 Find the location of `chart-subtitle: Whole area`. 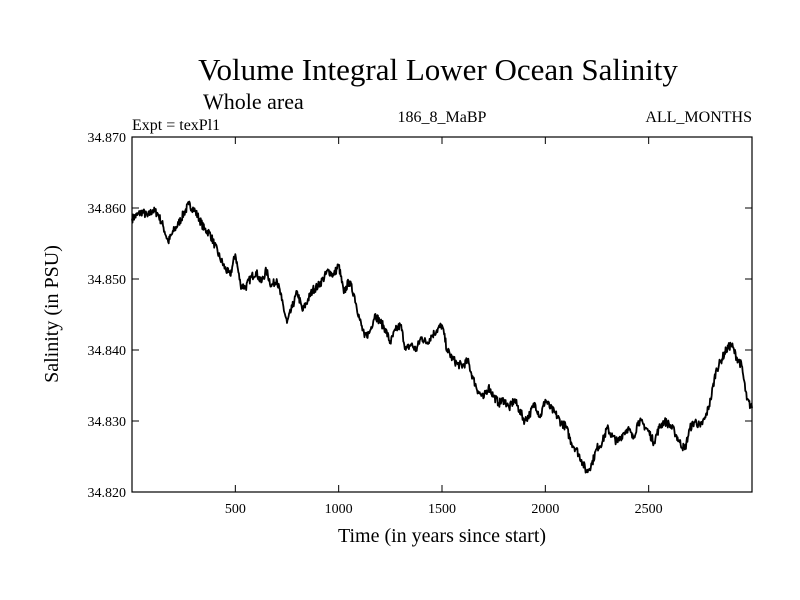

chart-subtitle: Whole area is located at coordinates (253, 101).